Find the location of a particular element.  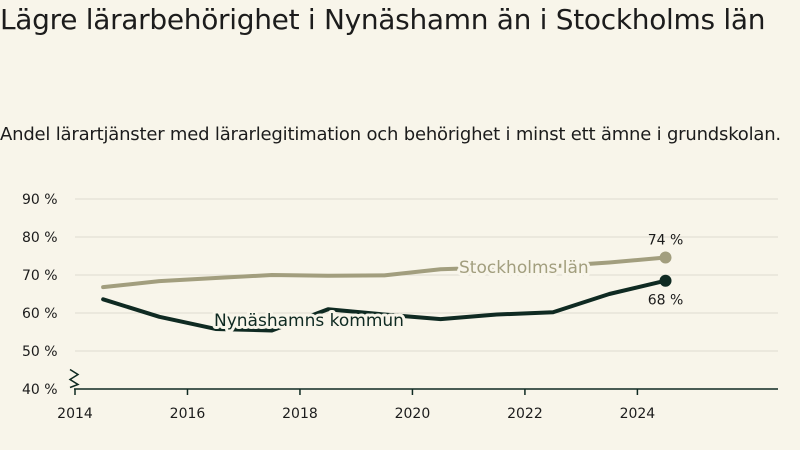

x-tick-label: 2016 is located at coordinates (188, 414).